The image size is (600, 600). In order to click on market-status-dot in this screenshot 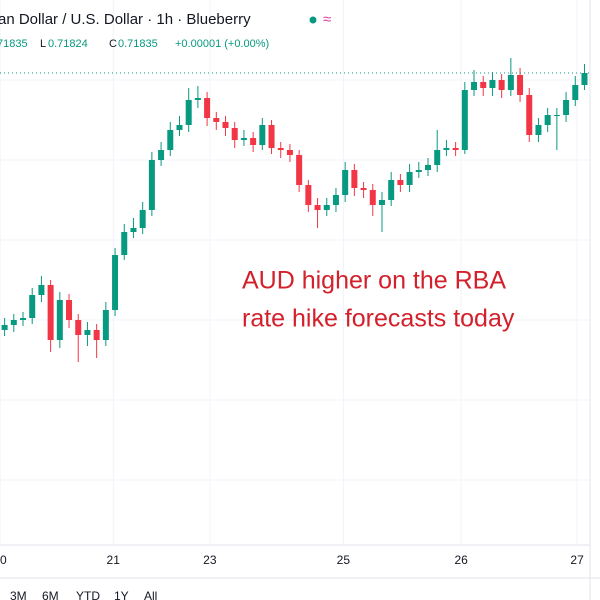, I will do `click(313, 20)`.